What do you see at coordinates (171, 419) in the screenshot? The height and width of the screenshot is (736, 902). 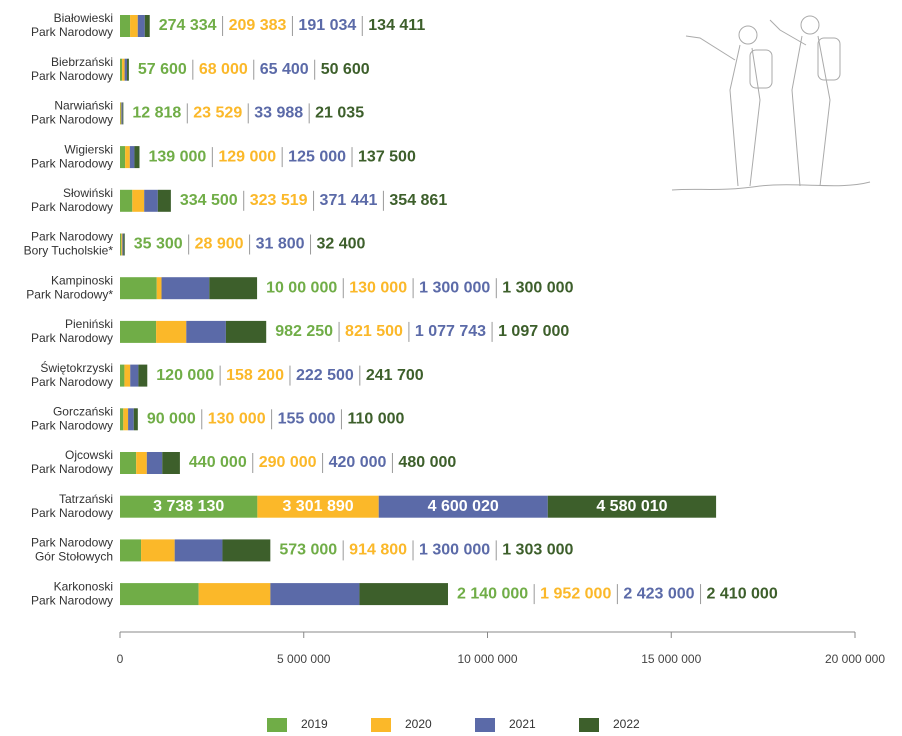 I see `value-label: 90 000` at bounding box center [171, 419].